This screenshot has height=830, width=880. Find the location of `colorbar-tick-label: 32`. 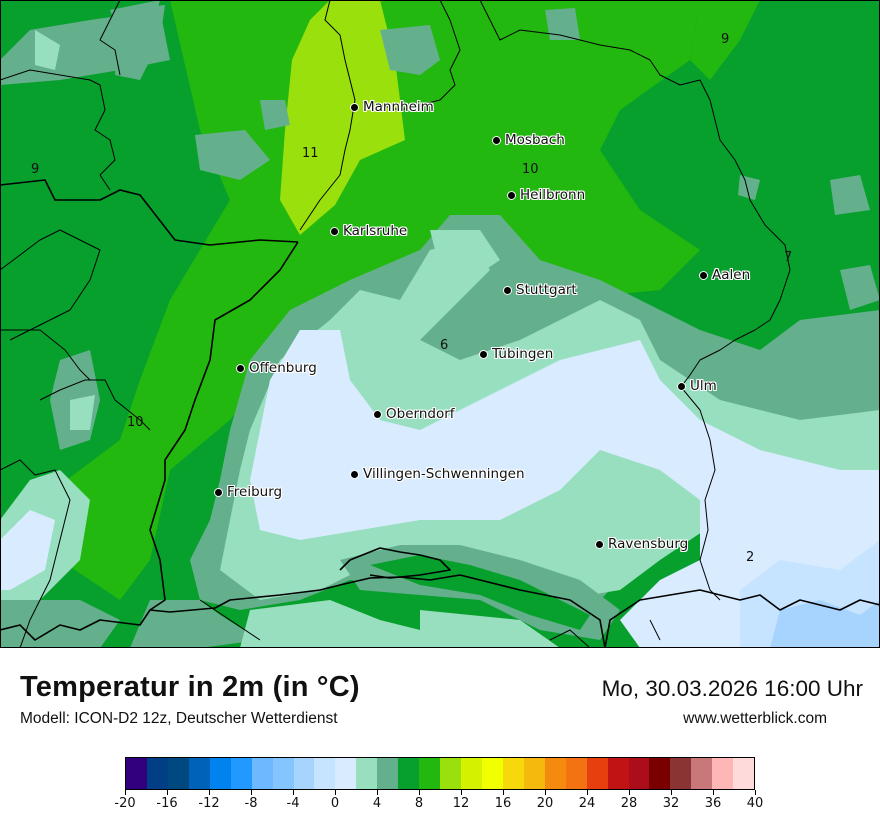

colorbar-tick-label: 32 is located at coordinates (671, 803).